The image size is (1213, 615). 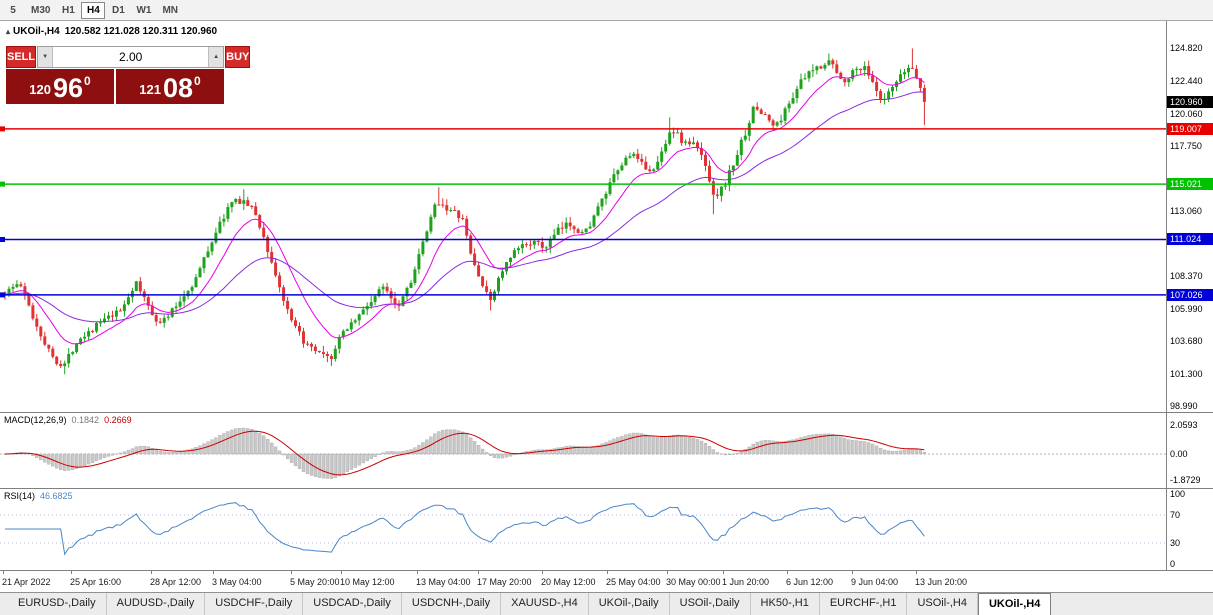 What do you see at coordinates (68, 10) in the screenshot?
I see `timeframe-button-h1: H1` at bounding box center [68, 10].